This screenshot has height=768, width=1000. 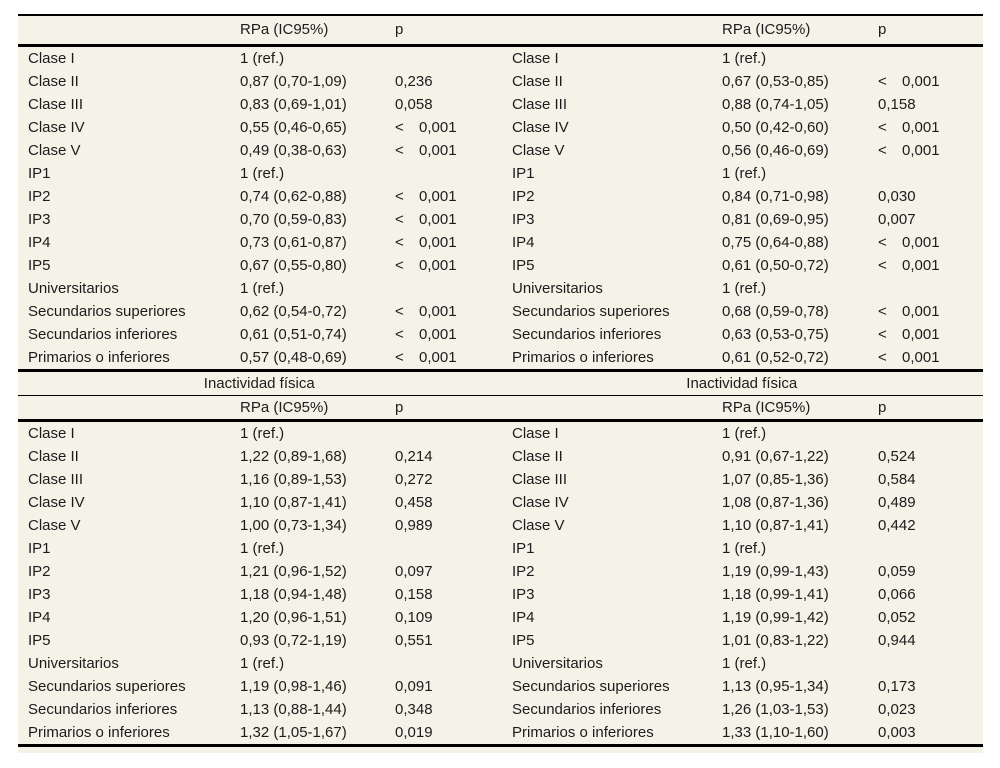 I want to click on p-value: 0,058, so click(x=414, y=104).